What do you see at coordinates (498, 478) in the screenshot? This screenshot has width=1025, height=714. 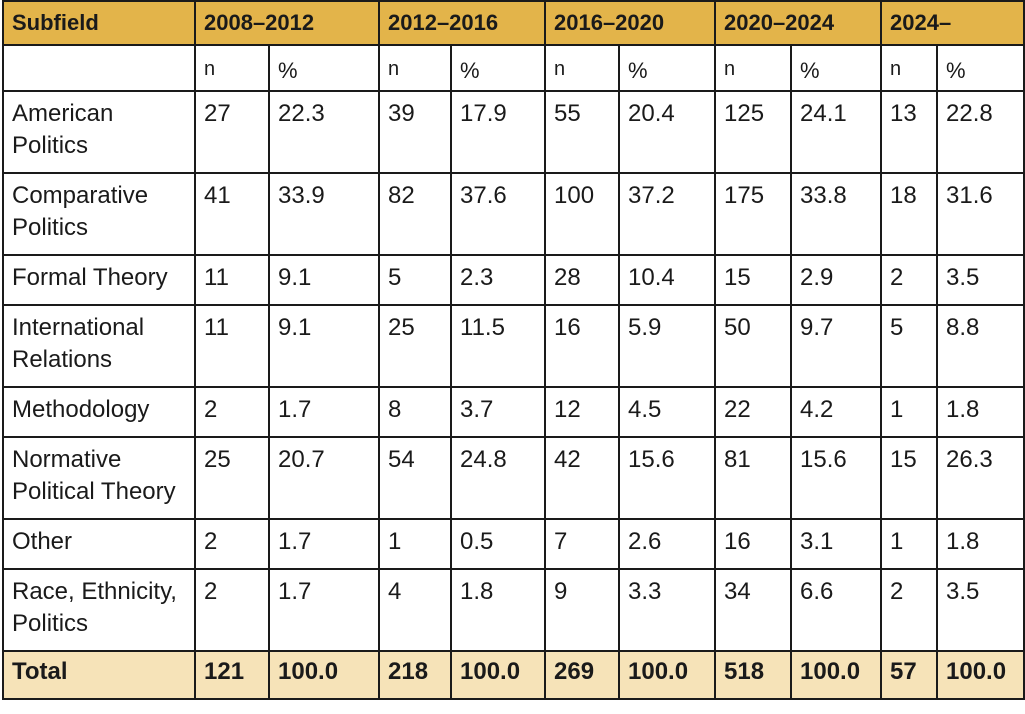 I see `percent-cell: 24.8` at bounding box center [498, 478].